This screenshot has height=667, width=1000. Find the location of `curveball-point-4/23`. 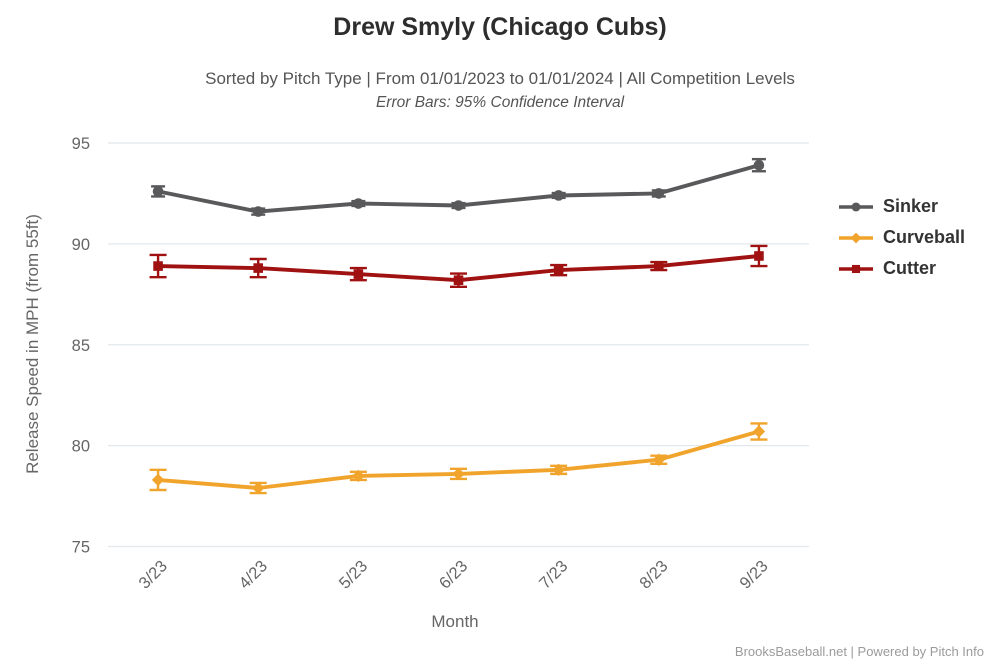

curveball-point-4/23 is located at coordinates (258, 488).